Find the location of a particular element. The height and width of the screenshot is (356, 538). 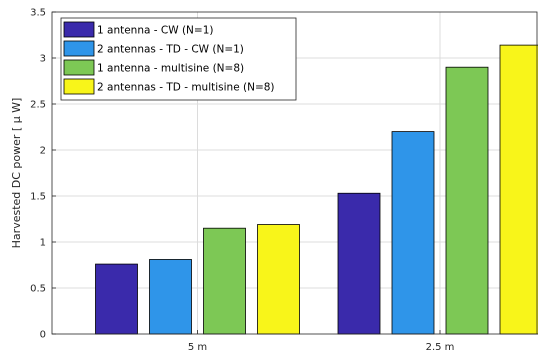

legend-entry-label: 2 antennas - TD - multisine (N=8) is located at coordinates (186, 88).